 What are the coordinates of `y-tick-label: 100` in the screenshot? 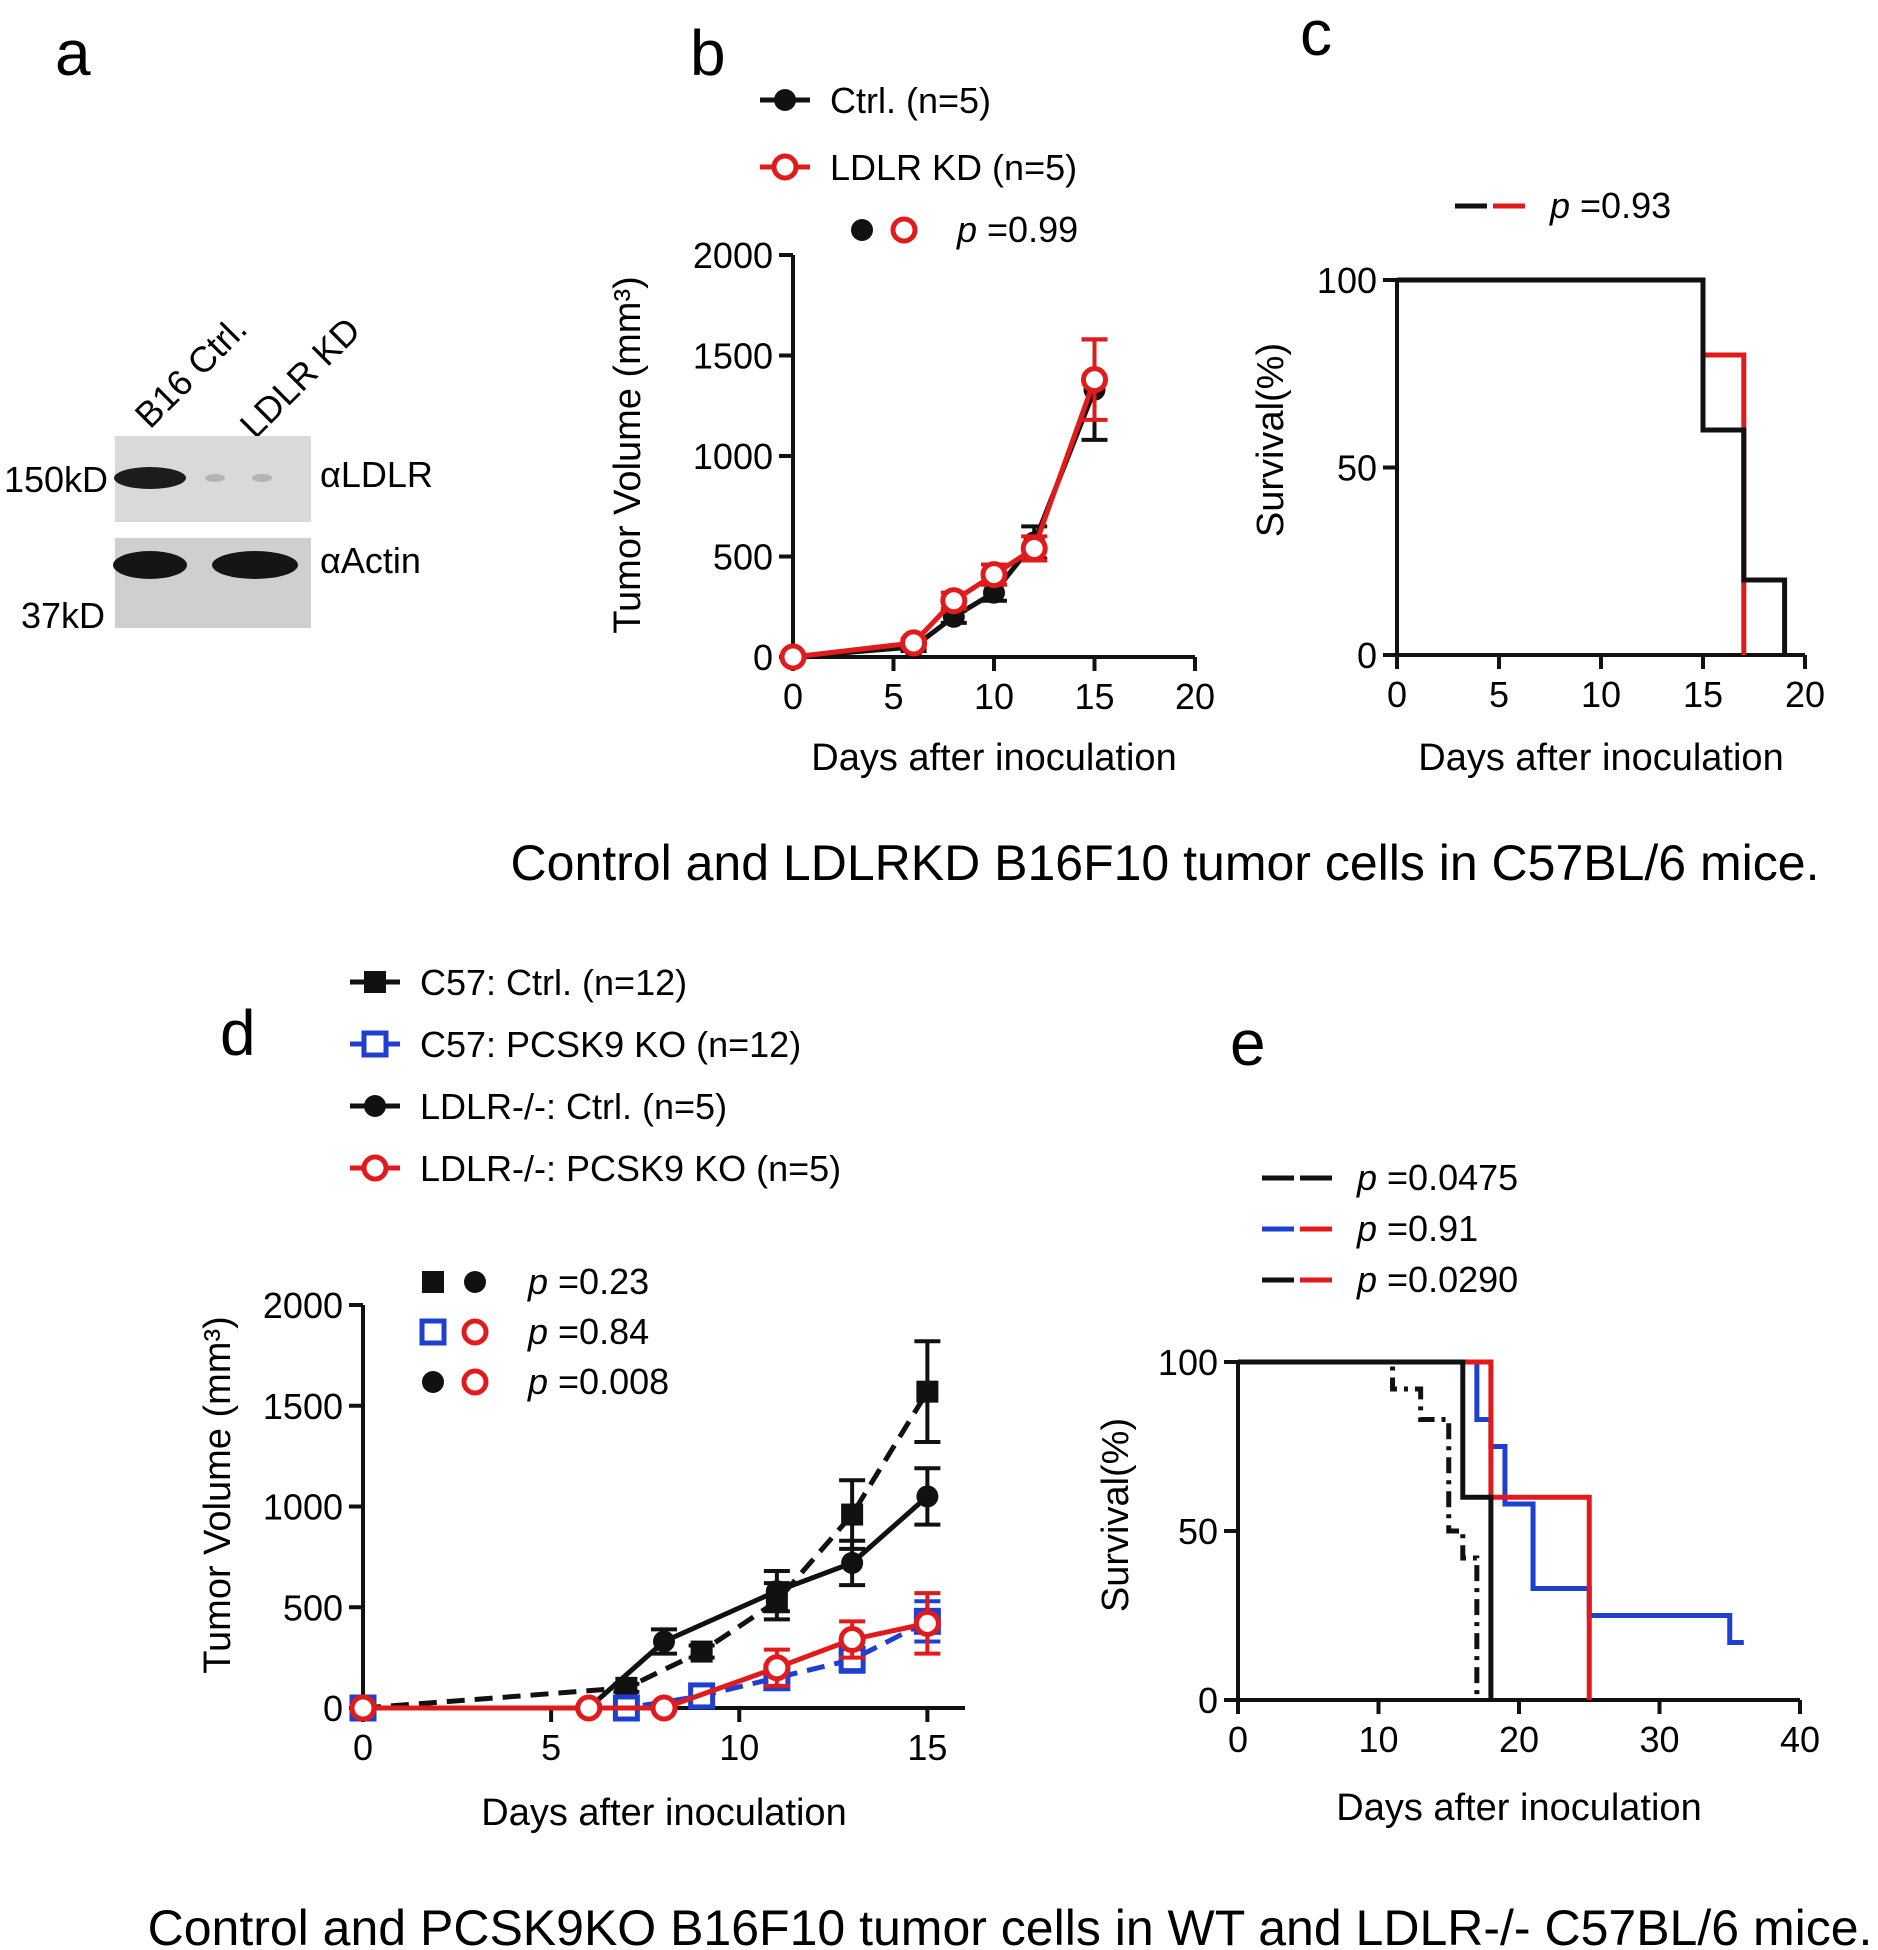 It's located at (1347, 280).